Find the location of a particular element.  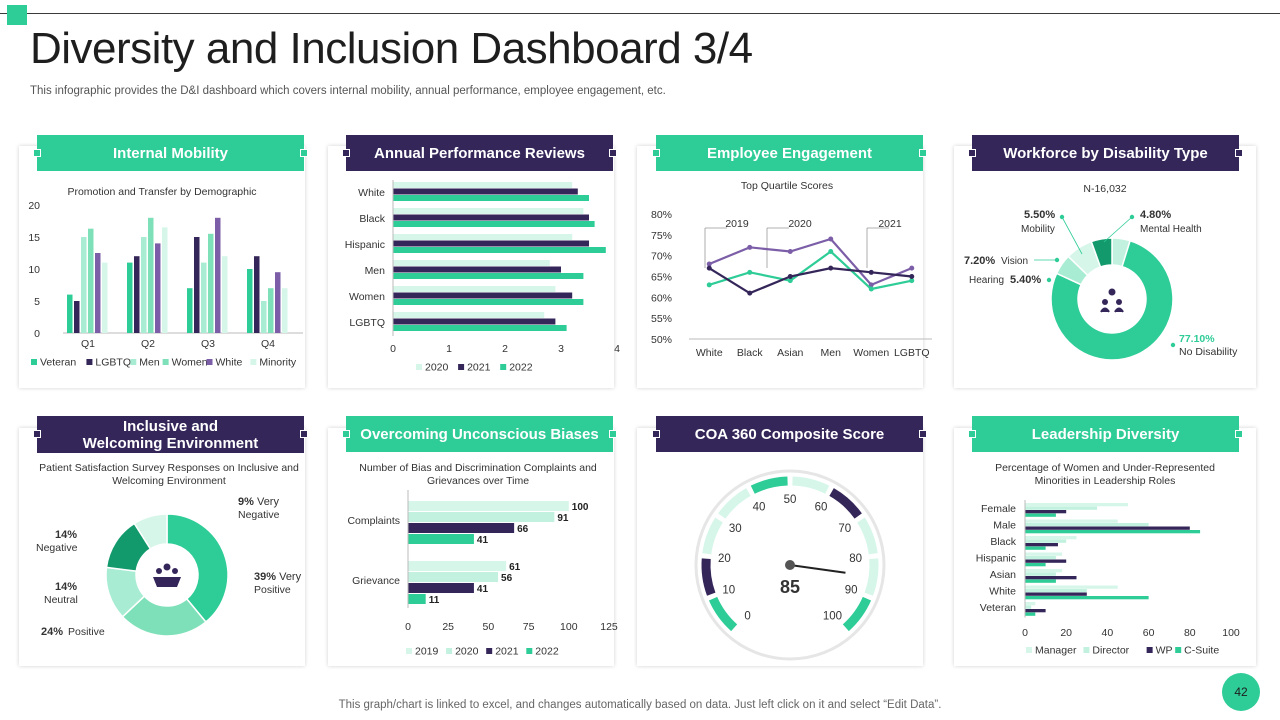

bar-manager-veteran is located at coordinates (1030, 604).